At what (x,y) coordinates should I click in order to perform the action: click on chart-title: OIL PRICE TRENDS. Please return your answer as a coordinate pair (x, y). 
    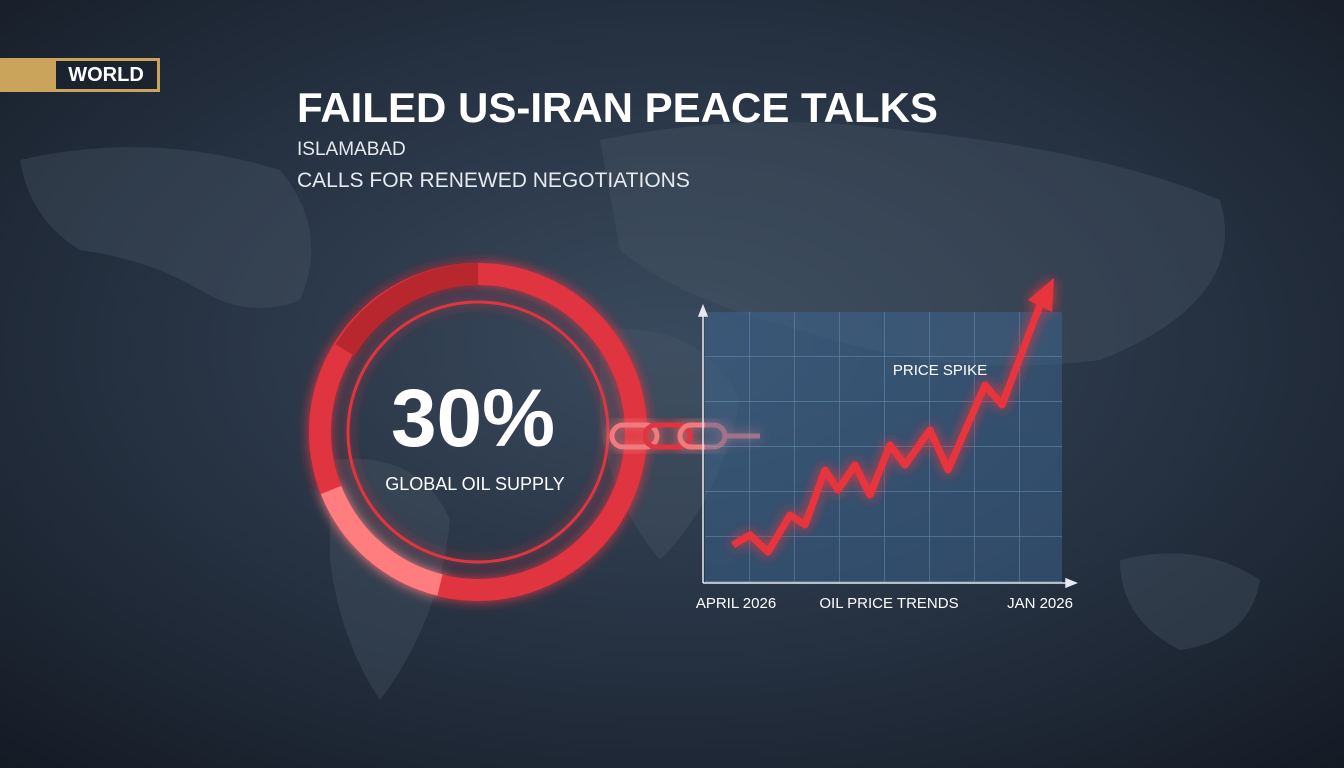
    Looking at the image, I should click on (888, 603).